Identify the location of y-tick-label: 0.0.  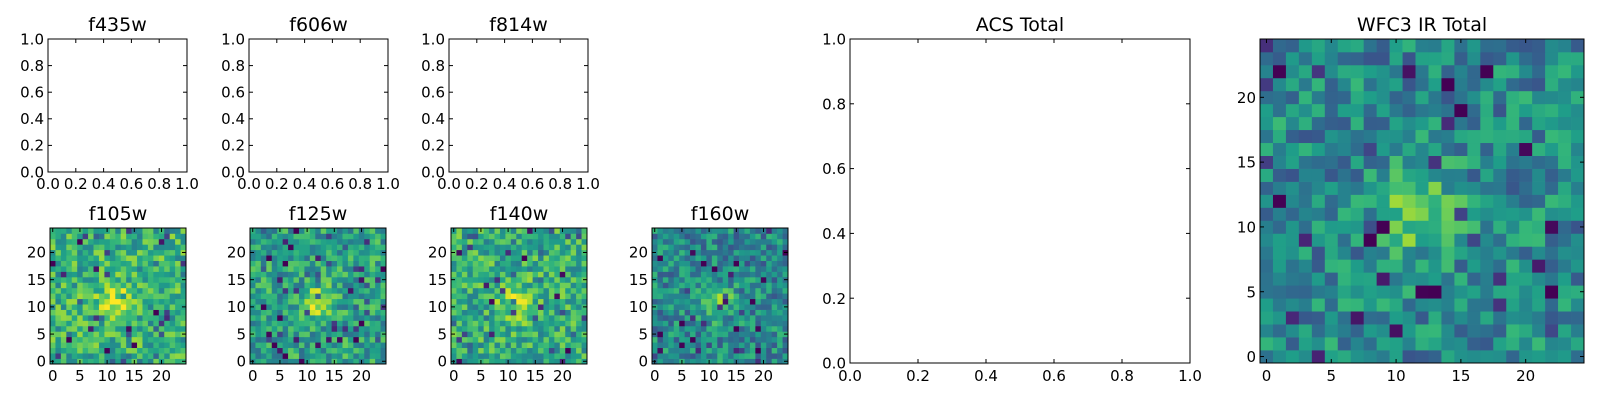
(233, 172).